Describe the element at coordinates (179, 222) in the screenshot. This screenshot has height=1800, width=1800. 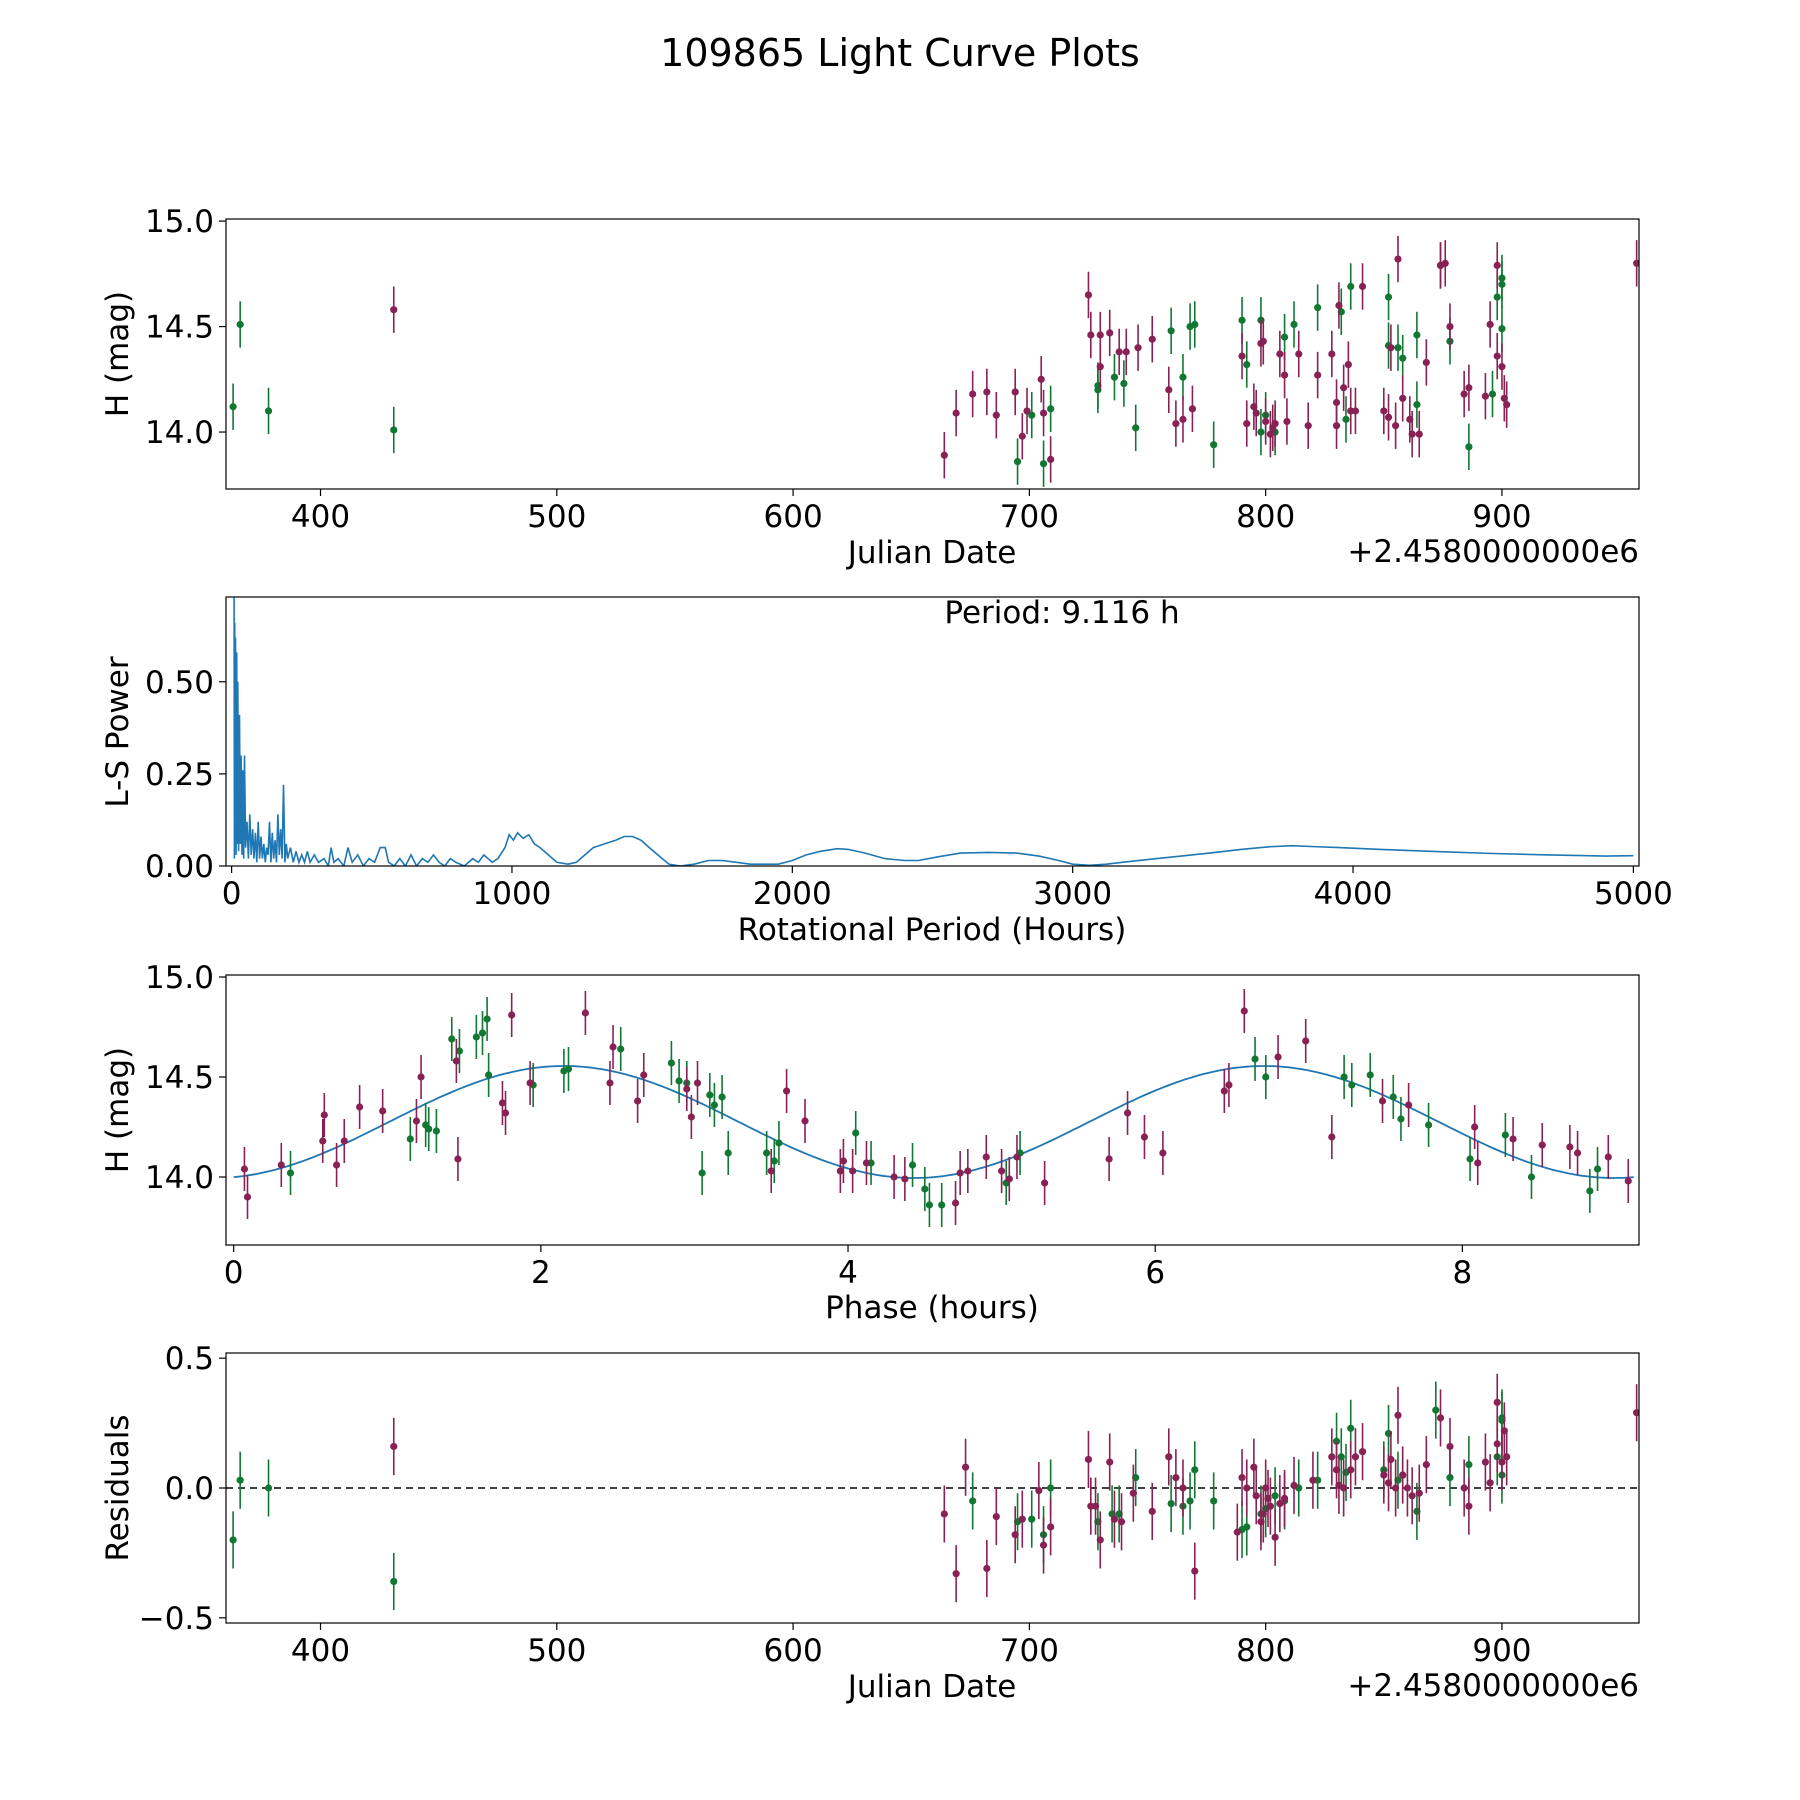
I see `lightcurve-ytick-label: 15.0` at that location.